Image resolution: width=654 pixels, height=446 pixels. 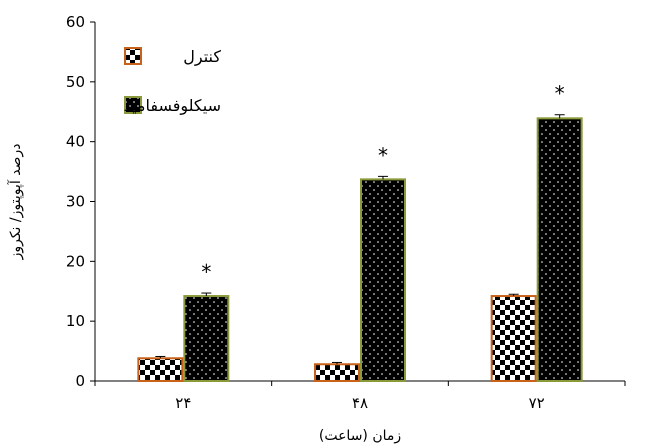 I want to click on legend-label-cyclophosphamide: سیکلوفسفامید, so click(x=172, y=106).